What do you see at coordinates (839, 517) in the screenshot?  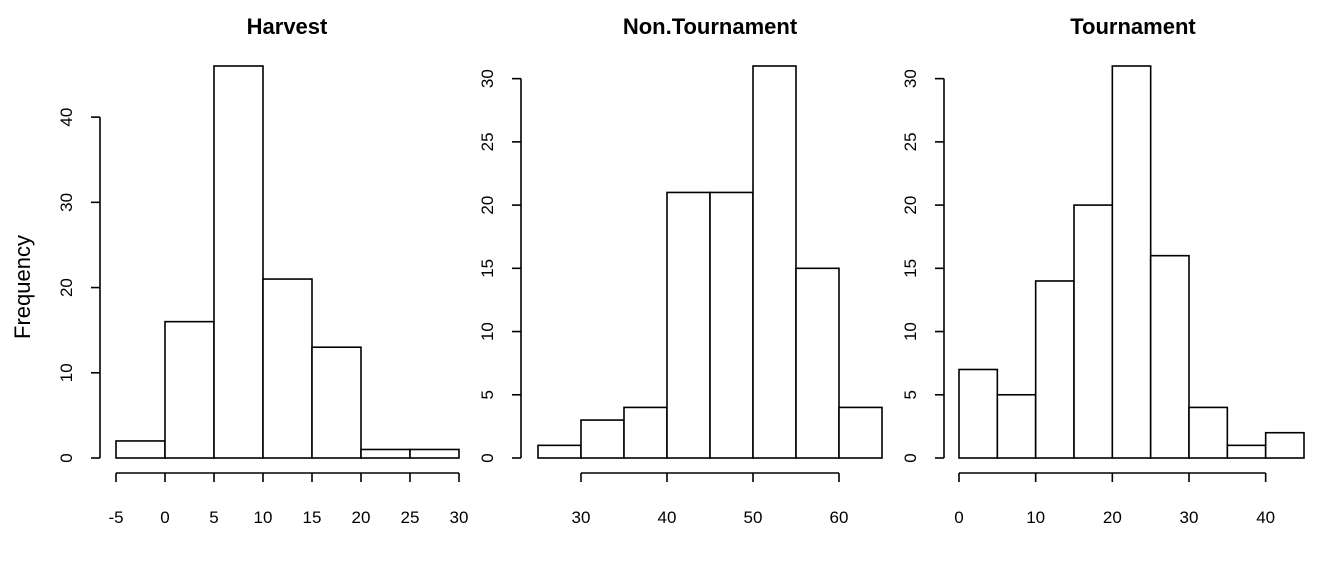 I see `x-tick-label: 60` at bounding box center [839, 517].